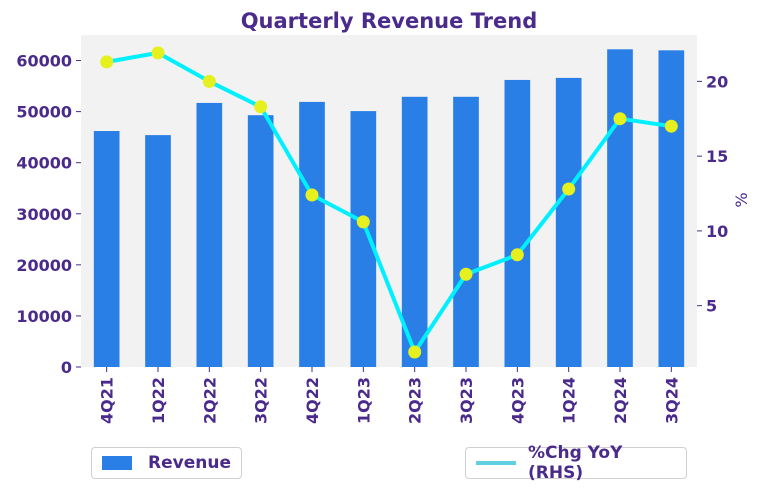 Image resolution: width=761 pixels, height=492 pixels. What do you see at coordinates (44, 61) in the screenshot?
I see `y-tick-label: 60000` at bounding box center [44, 61].